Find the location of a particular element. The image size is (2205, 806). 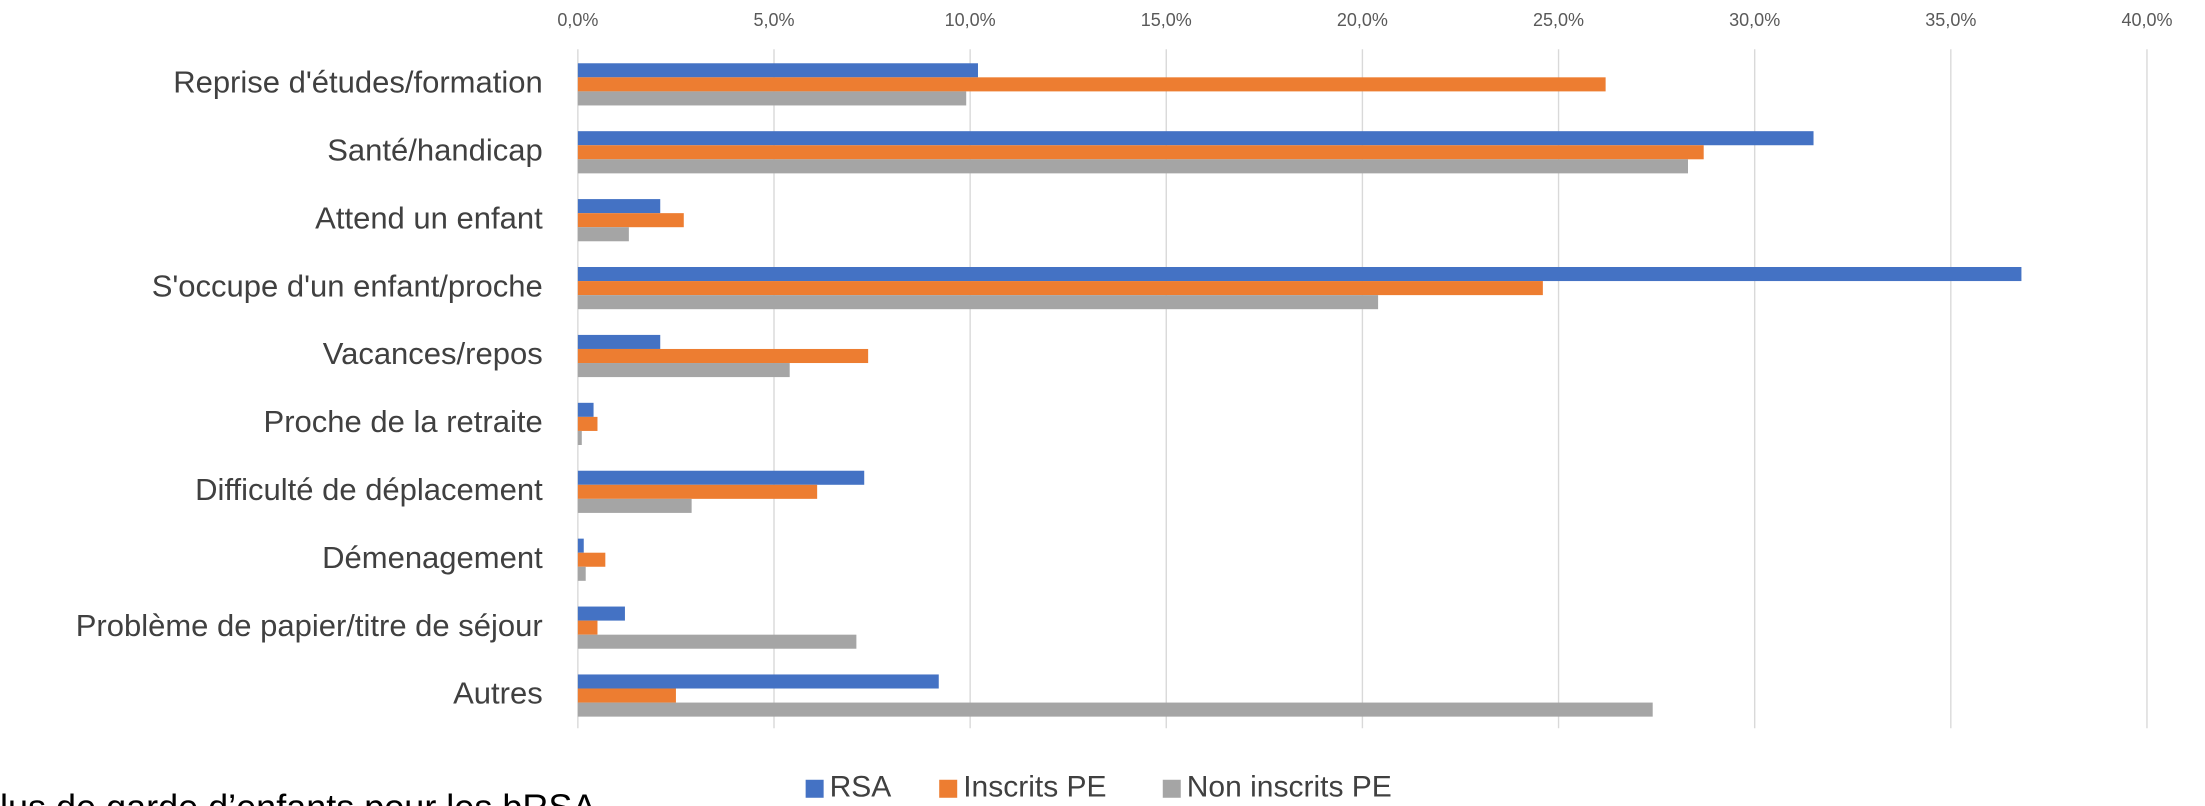

y-tick-label: Autres is located at coordinates (498, 693).